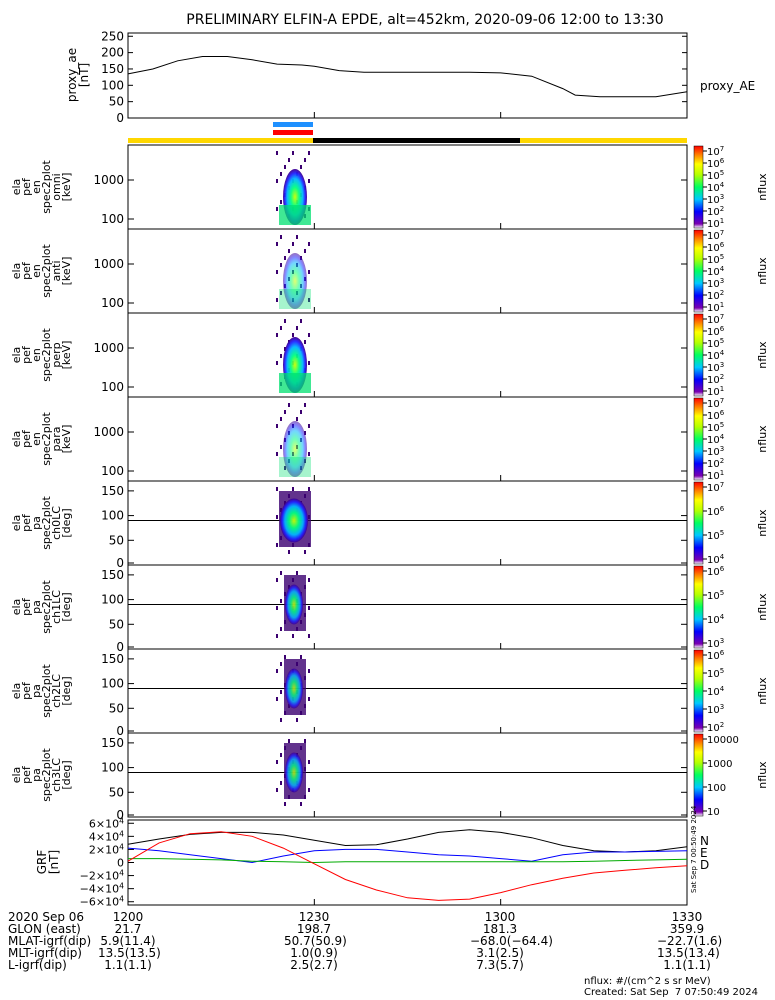  Describe the element at coordinates (41, 775) in the screenshot. I see `spec-ylabel: elapefpaspec2plotch3LC[deg]` at that location.